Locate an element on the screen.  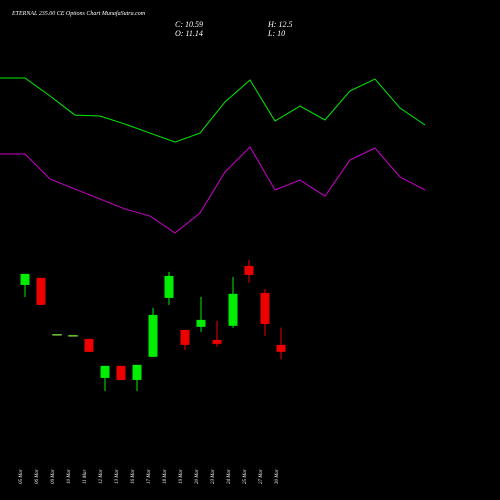
x-tick-label: 23 Mar is located at coordinates (213, 476).